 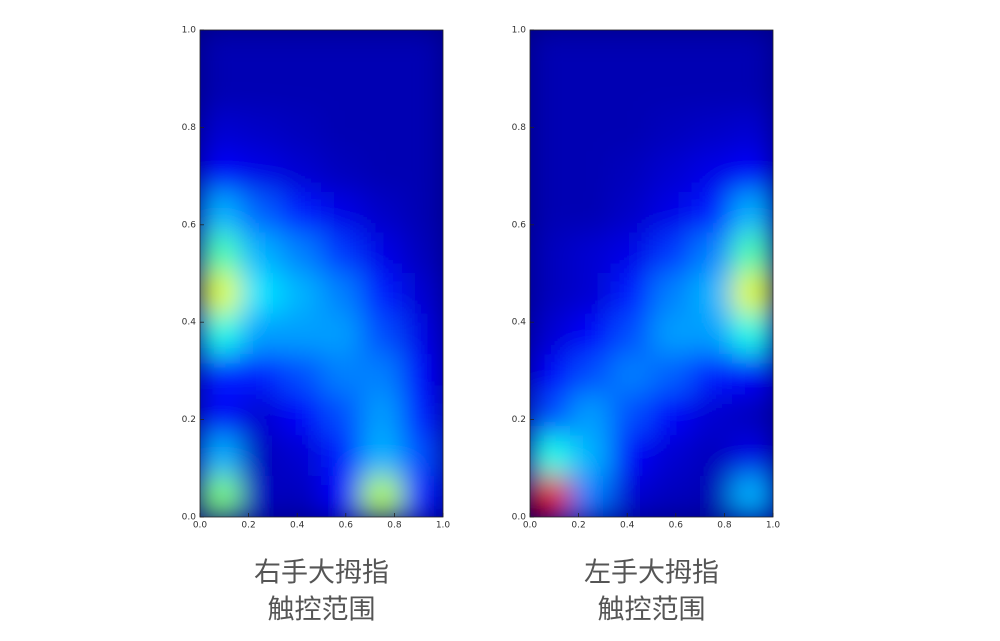 What do you see at coordinates (578, 526) in the screenshot?
I see `x-tick-label: 0.2` at bounding box center [578, 526].